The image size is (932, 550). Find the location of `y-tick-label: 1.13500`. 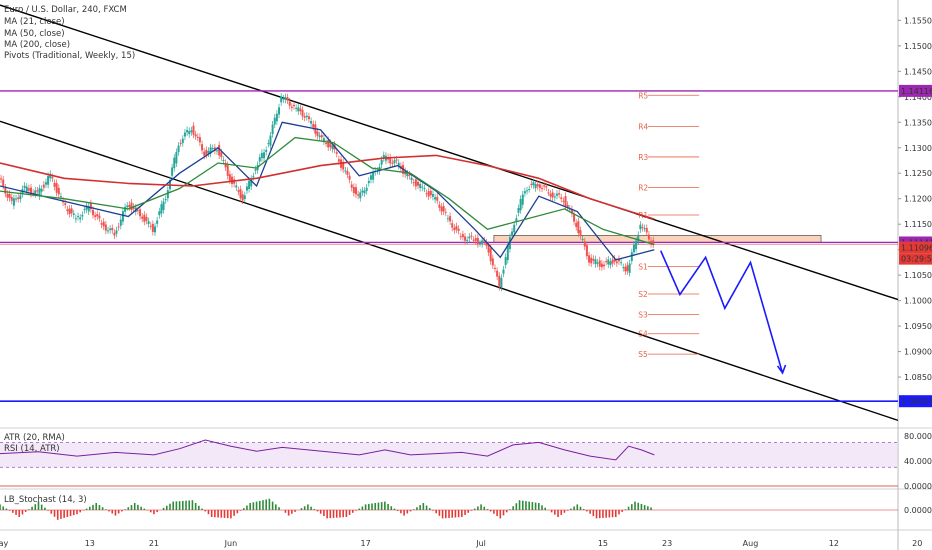

y-tick-label: 1.13500 is located at coordinates (918, 122).